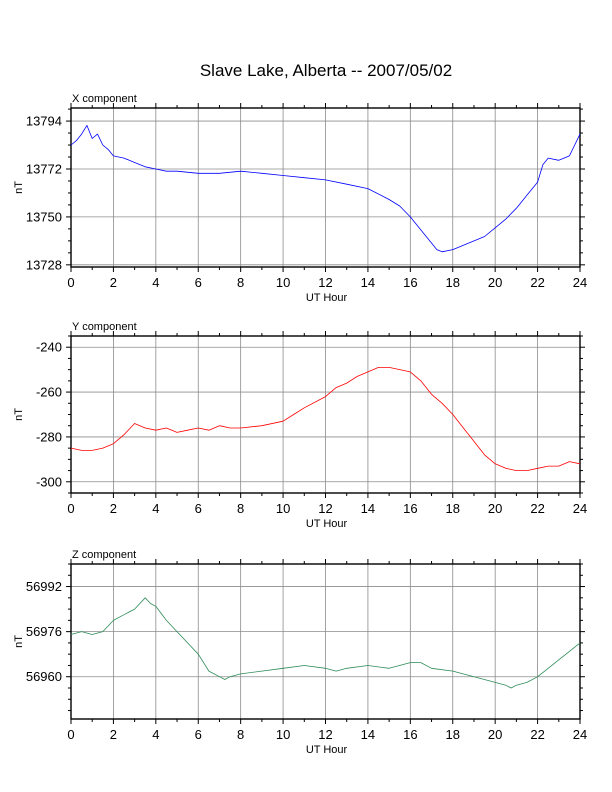 The image size is (612, 792). Describe the element at coordinates (49, 347) in the screenshot. I see `y-tick-label: -240` at that location.